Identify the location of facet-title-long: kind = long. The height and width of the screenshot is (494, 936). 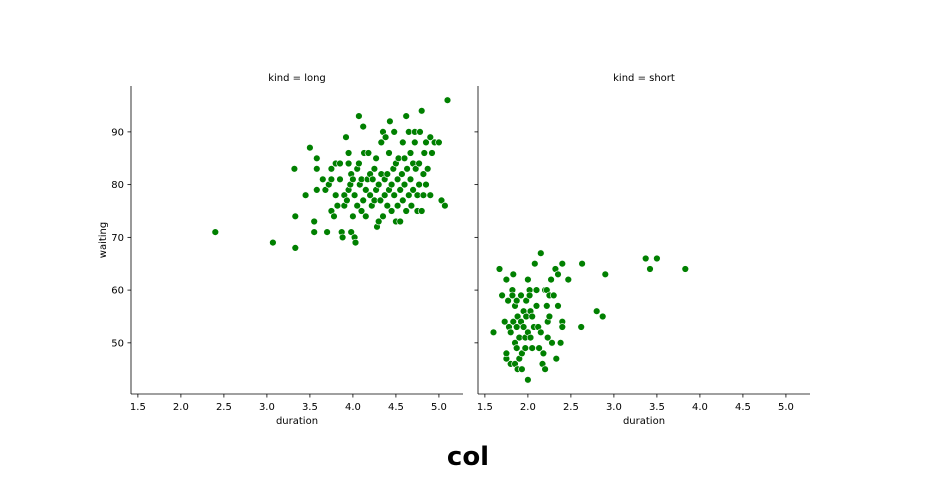
(297, 78).